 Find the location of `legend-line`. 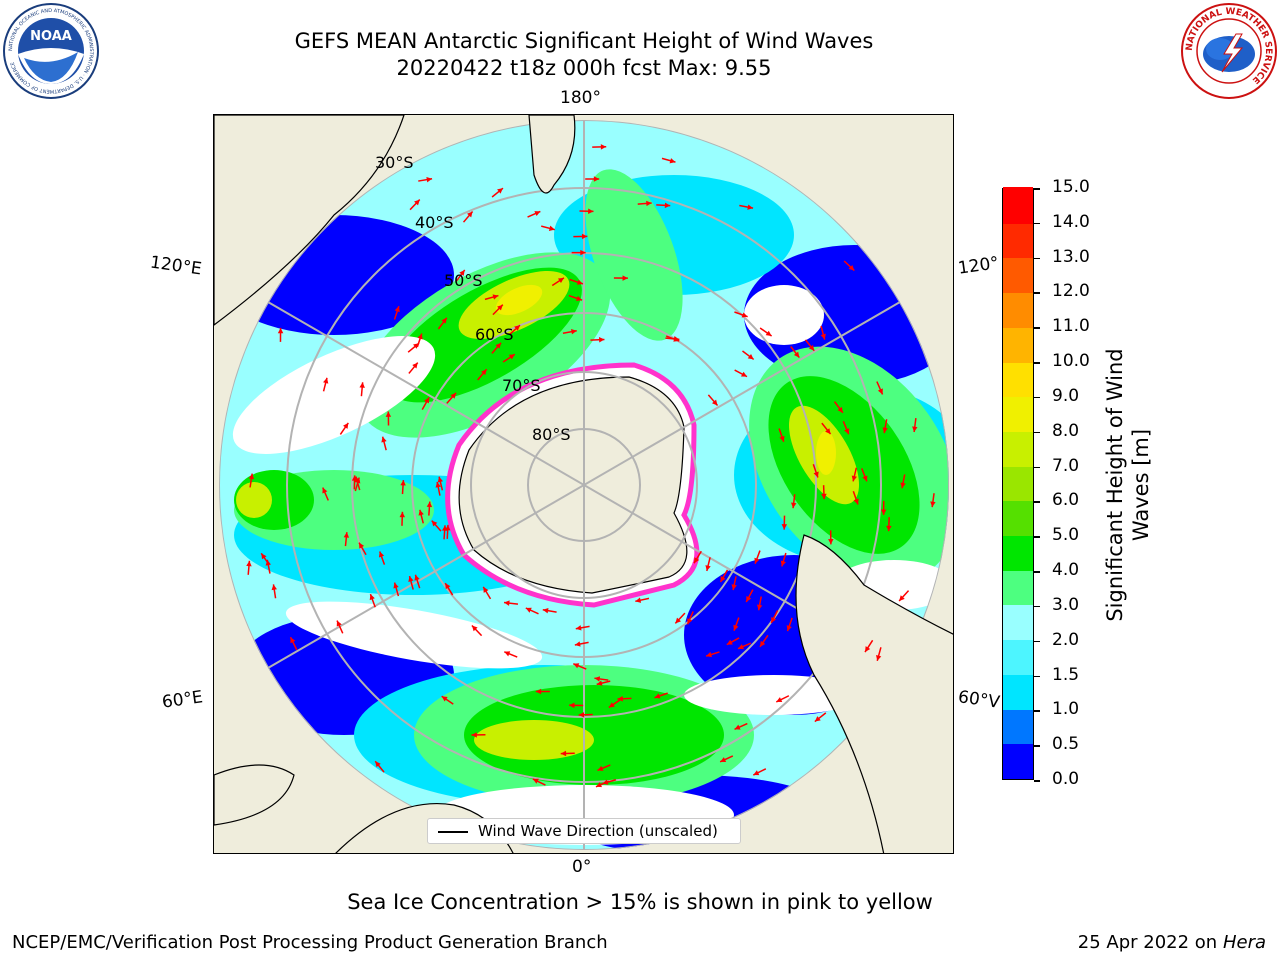

legend-line is located at coordinates (453, 832).